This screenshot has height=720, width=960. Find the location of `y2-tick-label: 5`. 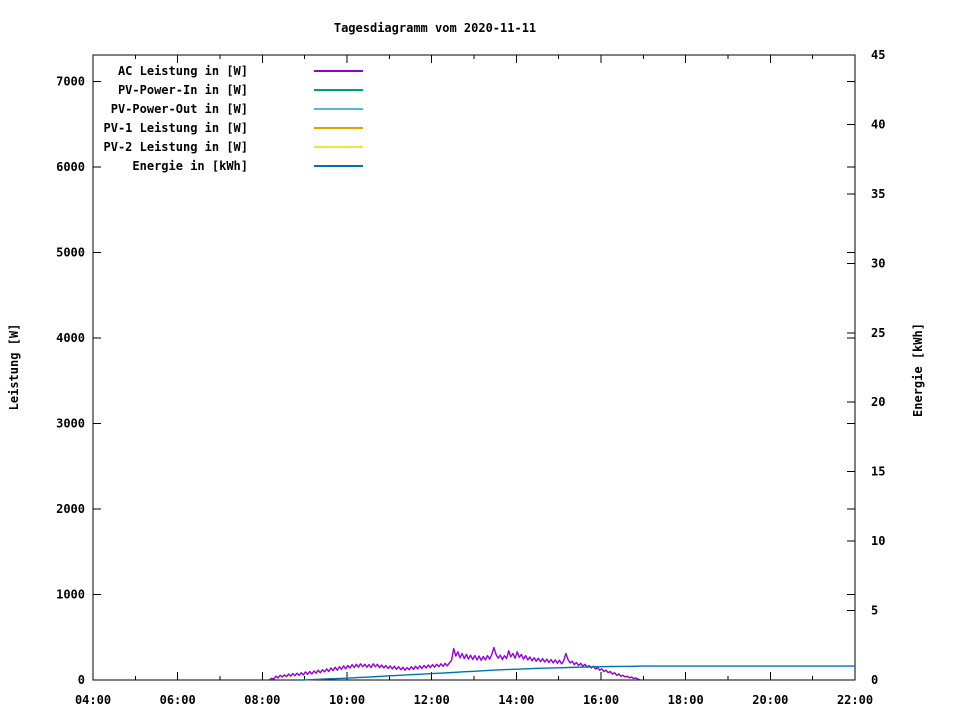

y2-tick-label: 5 is located at coordinates (874, 611).